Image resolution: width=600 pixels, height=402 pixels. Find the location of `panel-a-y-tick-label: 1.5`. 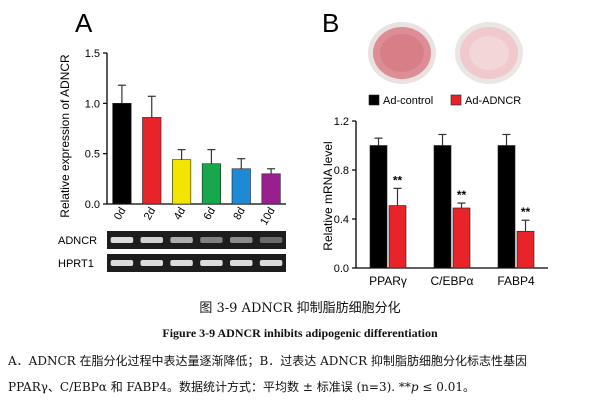

panel-a-y-tick-label: 1.5 is located at coordinates (92, 54).